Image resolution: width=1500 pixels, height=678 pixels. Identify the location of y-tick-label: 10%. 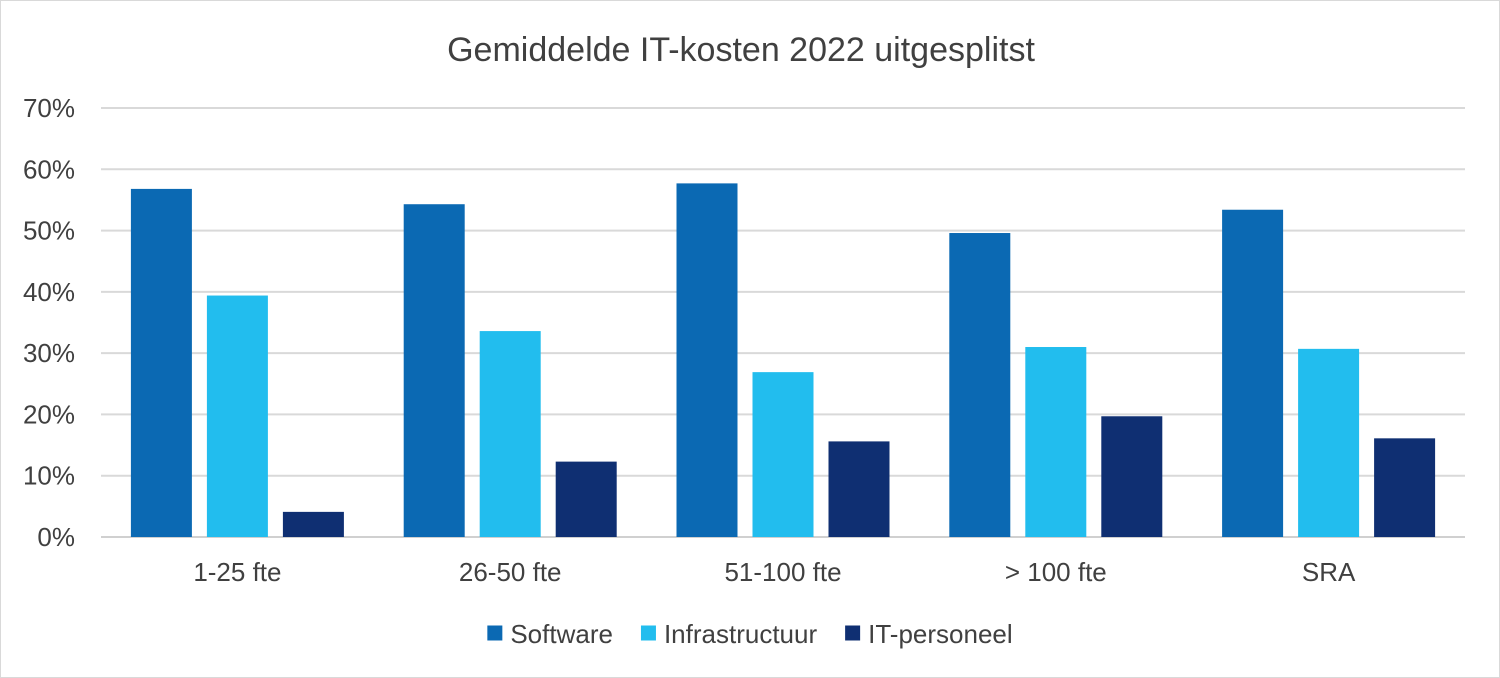
(49, 476).